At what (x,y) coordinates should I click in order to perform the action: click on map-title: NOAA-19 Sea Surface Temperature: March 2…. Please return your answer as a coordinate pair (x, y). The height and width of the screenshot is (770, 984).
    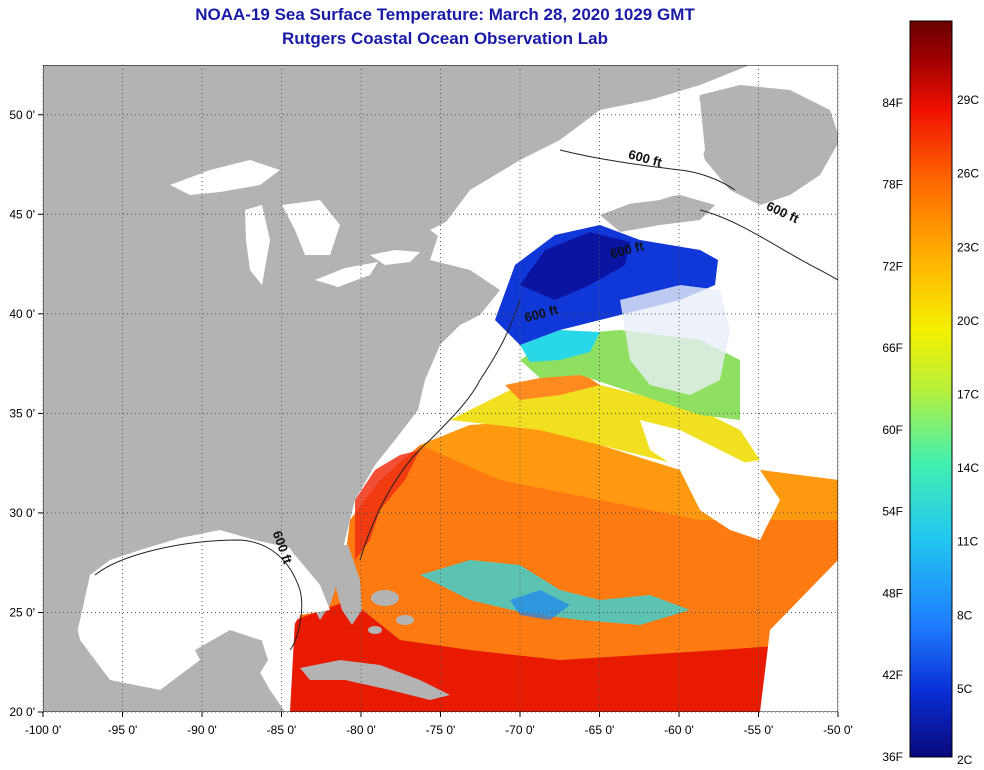
    Looking at the image, I should click on (445, 14).